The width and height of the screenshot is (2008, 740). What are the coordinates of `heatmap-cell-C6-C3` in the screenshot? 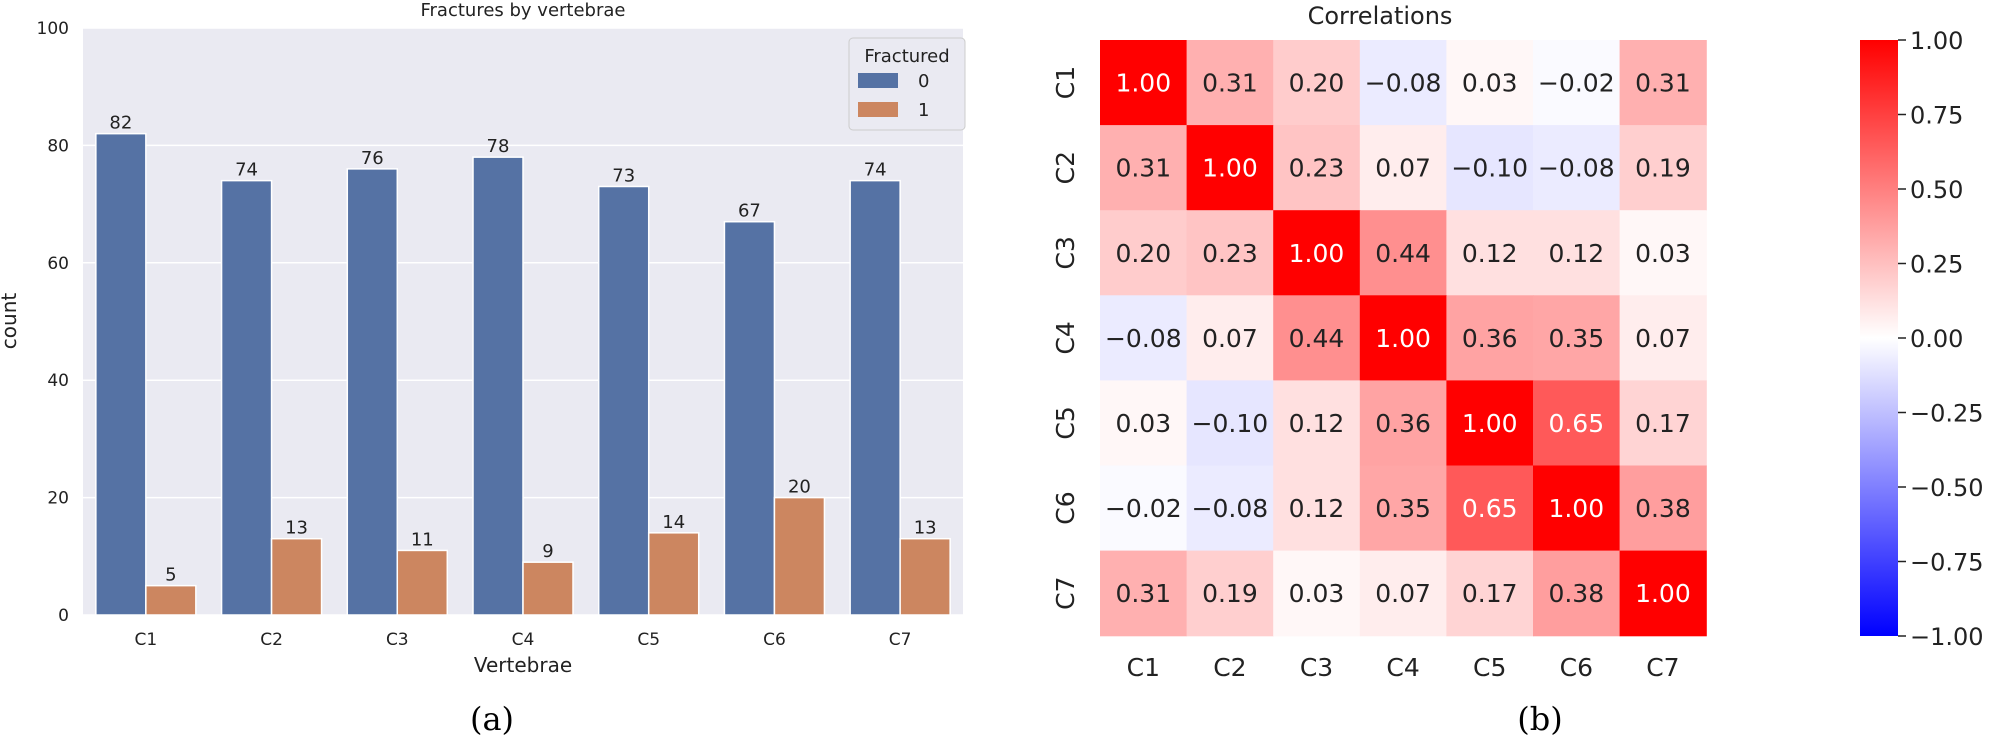 It's located at (1317, 508).